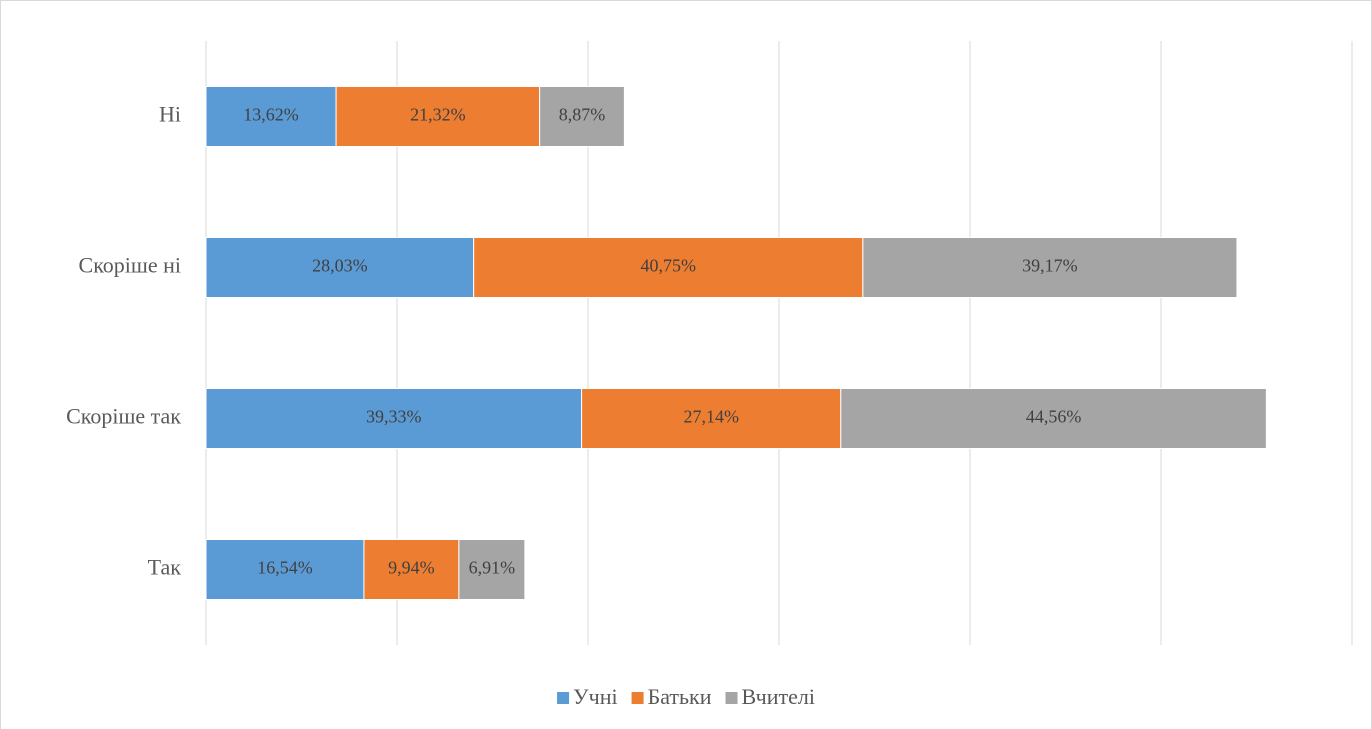 The width and height of the screenshot is (1372, 729). What do you see at coordinates (130, 265) in the screenshot?
I see `y-tick-label: Скоріше ні` at bounding box center [130, 265].